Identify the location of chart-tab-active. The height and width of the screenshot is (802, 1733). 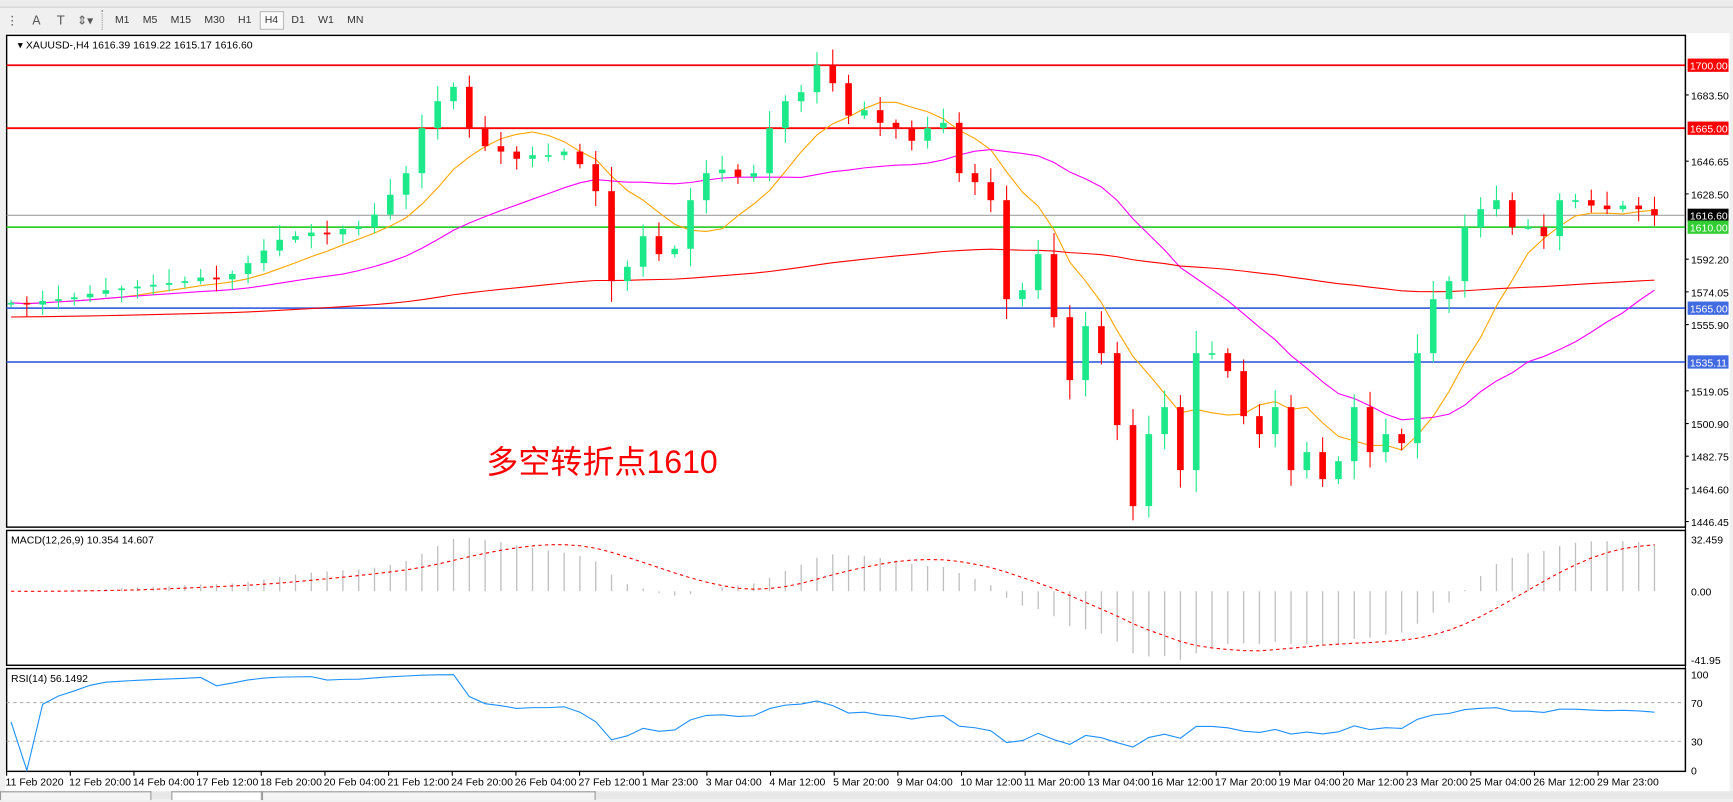
(216, 796).